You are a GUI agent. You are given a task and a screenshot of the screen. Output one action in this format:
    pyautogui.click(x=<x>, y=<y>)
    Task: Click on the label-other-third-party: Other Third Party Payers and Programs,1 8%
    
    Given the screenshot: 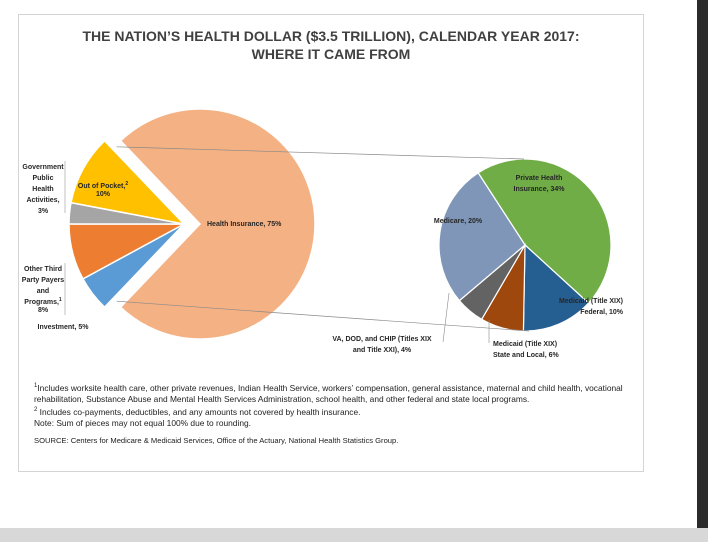 What is the action you would take?
    pyautogui.click(x=43, y=290)
    